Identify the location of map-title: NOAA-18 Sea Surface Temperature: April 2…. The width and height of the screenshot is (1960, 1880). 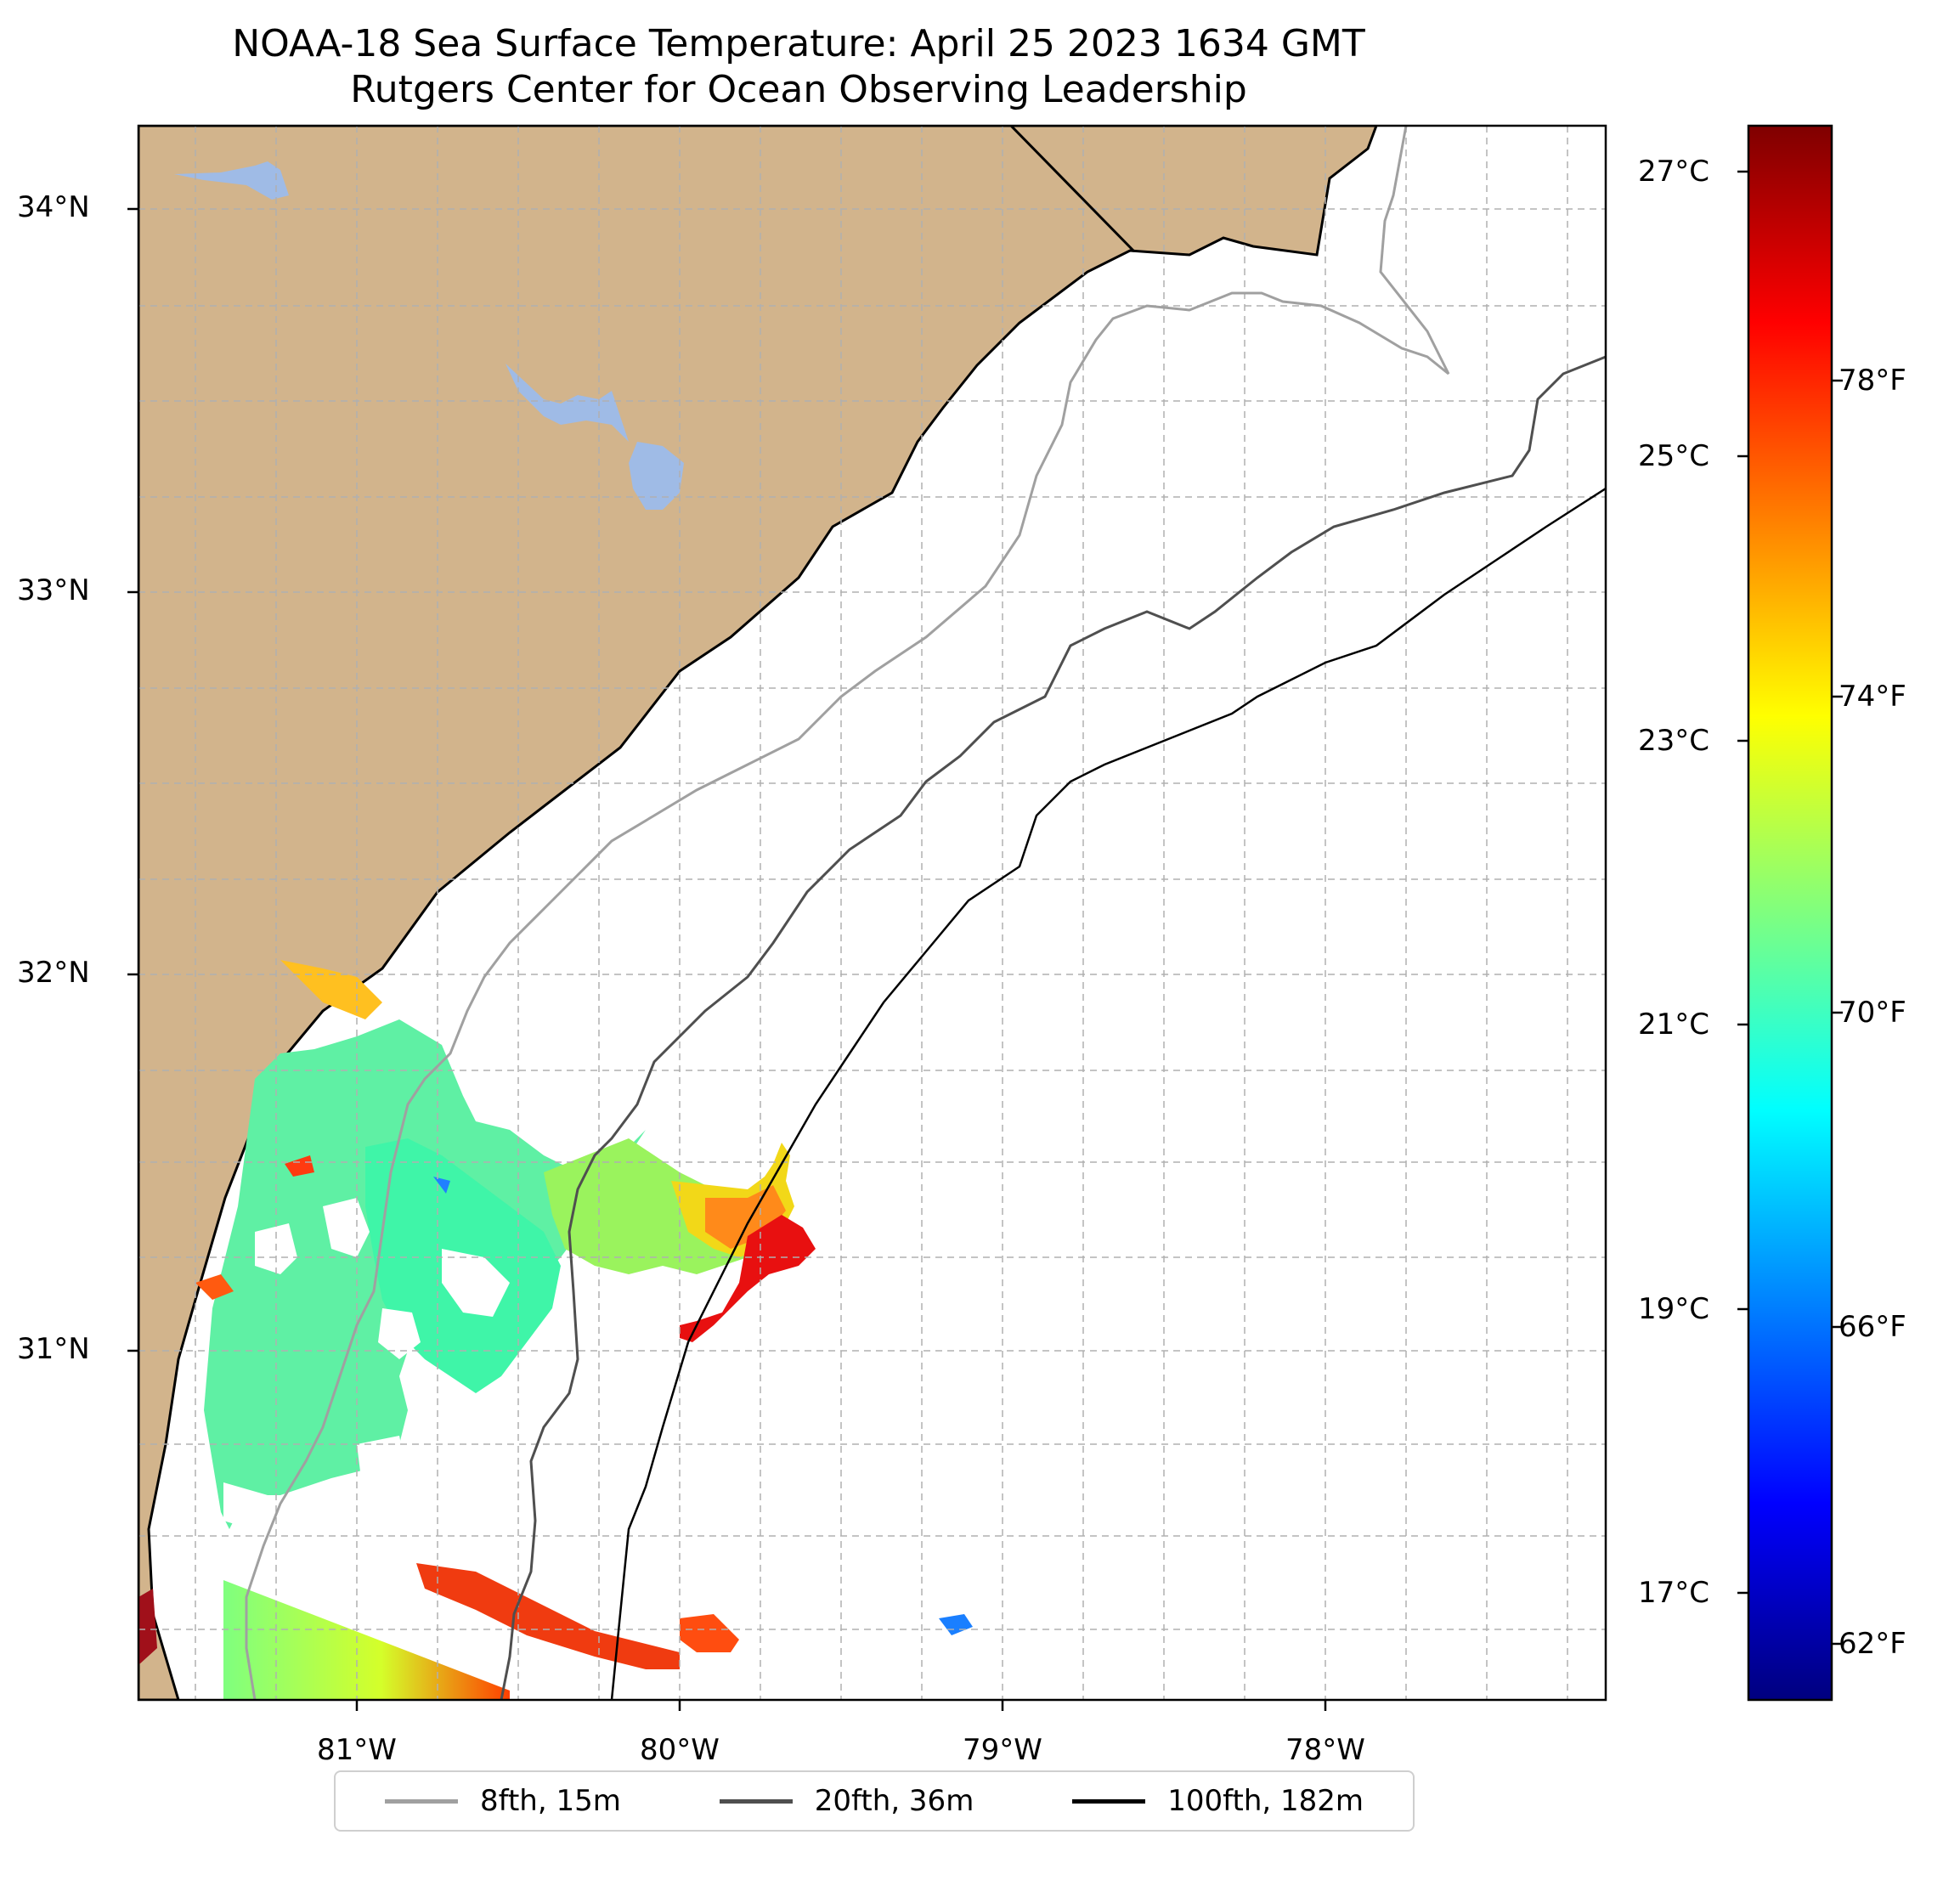
(799, 44).